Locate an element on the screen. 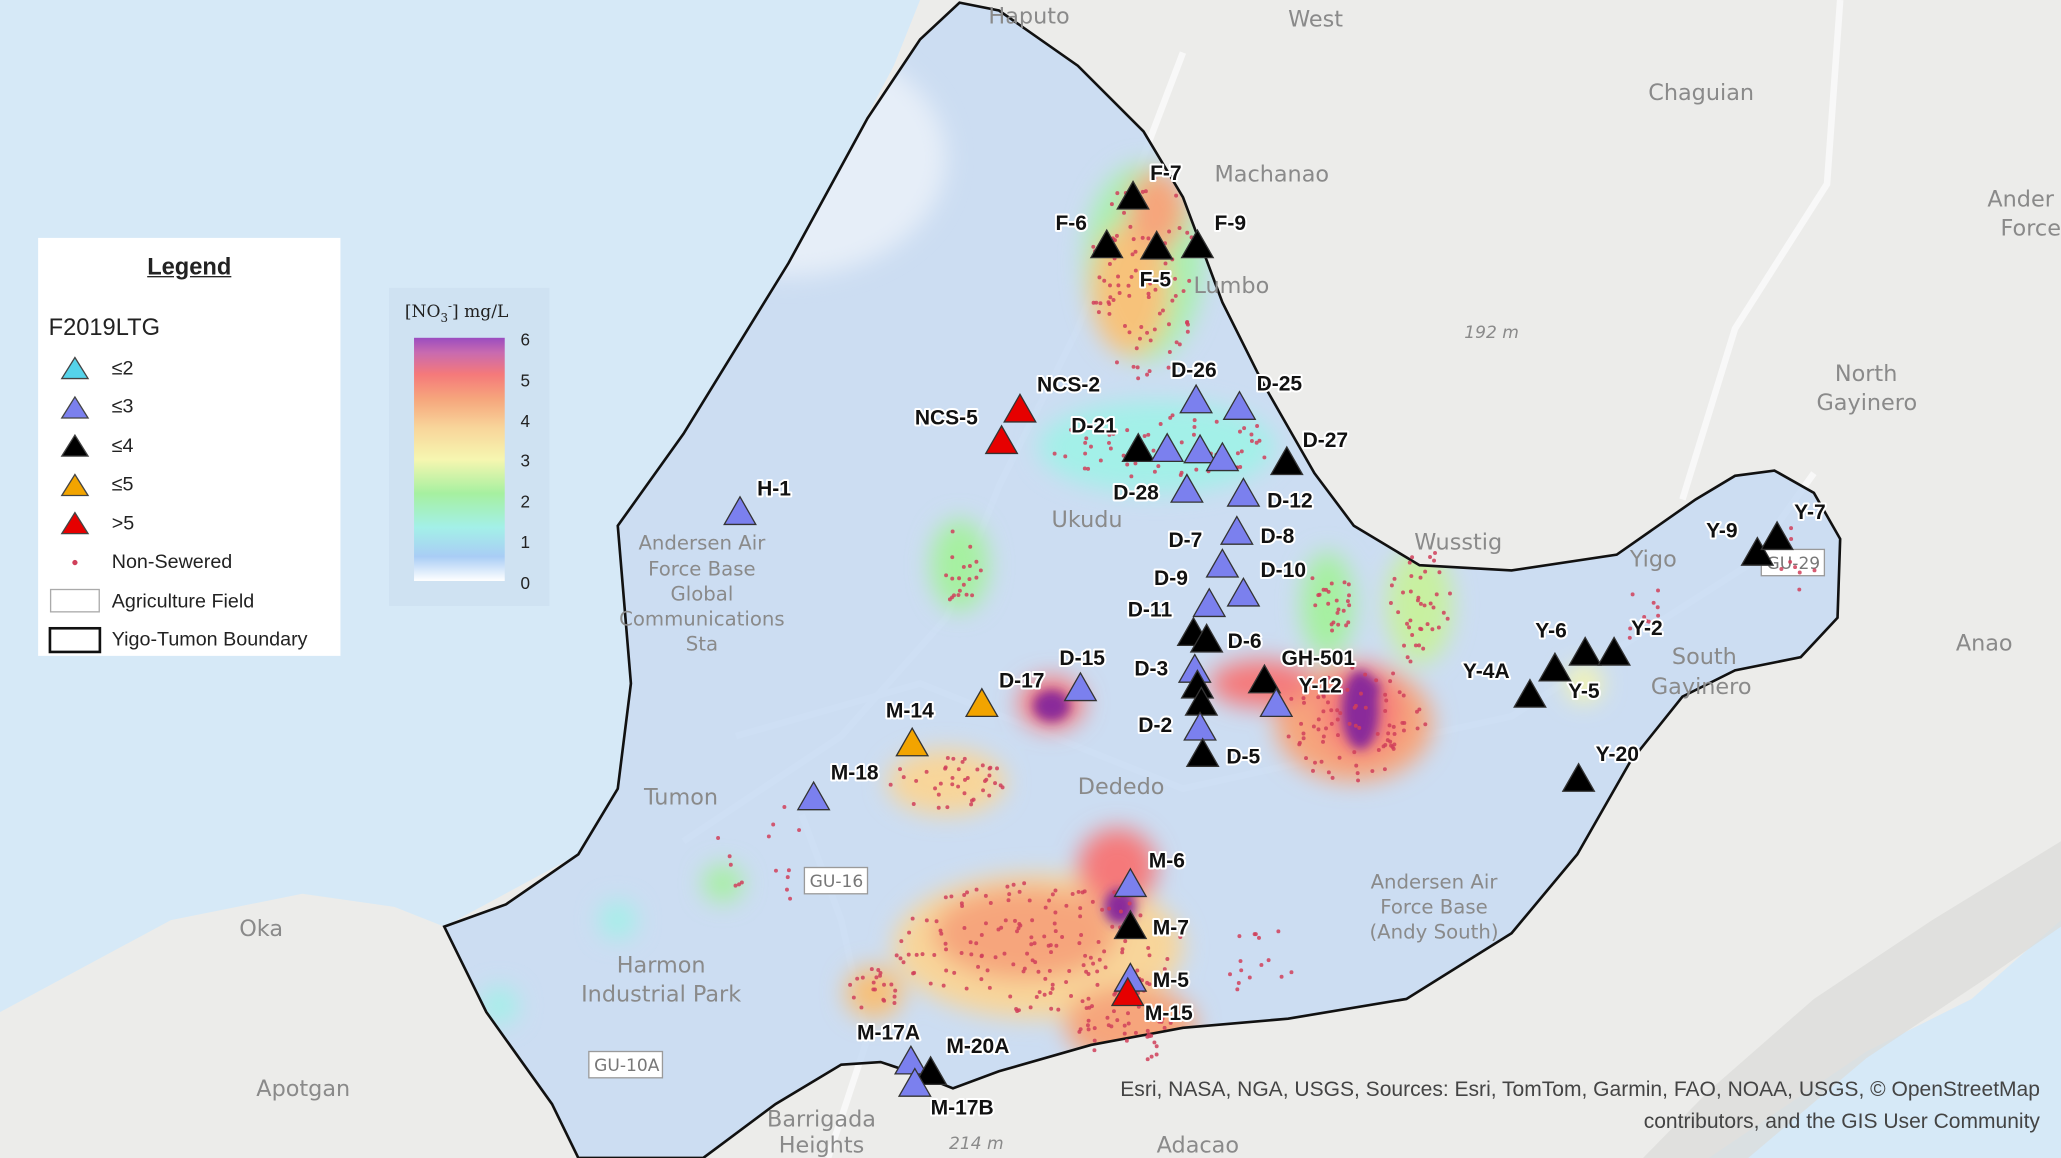  well-y-6: Y-6 is located at coordinates (1568, 642).